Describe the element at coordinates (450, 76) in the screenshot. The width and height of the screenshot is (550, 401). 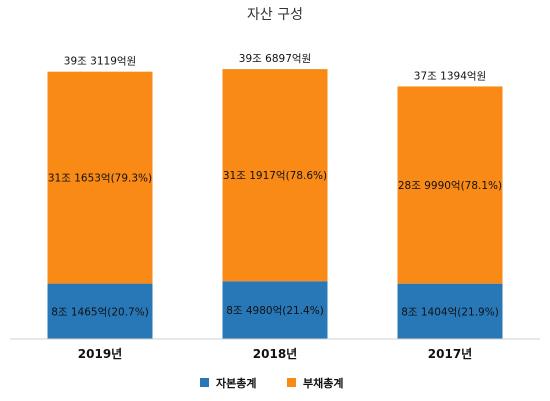
I see `total-label-2: 37조 1394억원` at that location.